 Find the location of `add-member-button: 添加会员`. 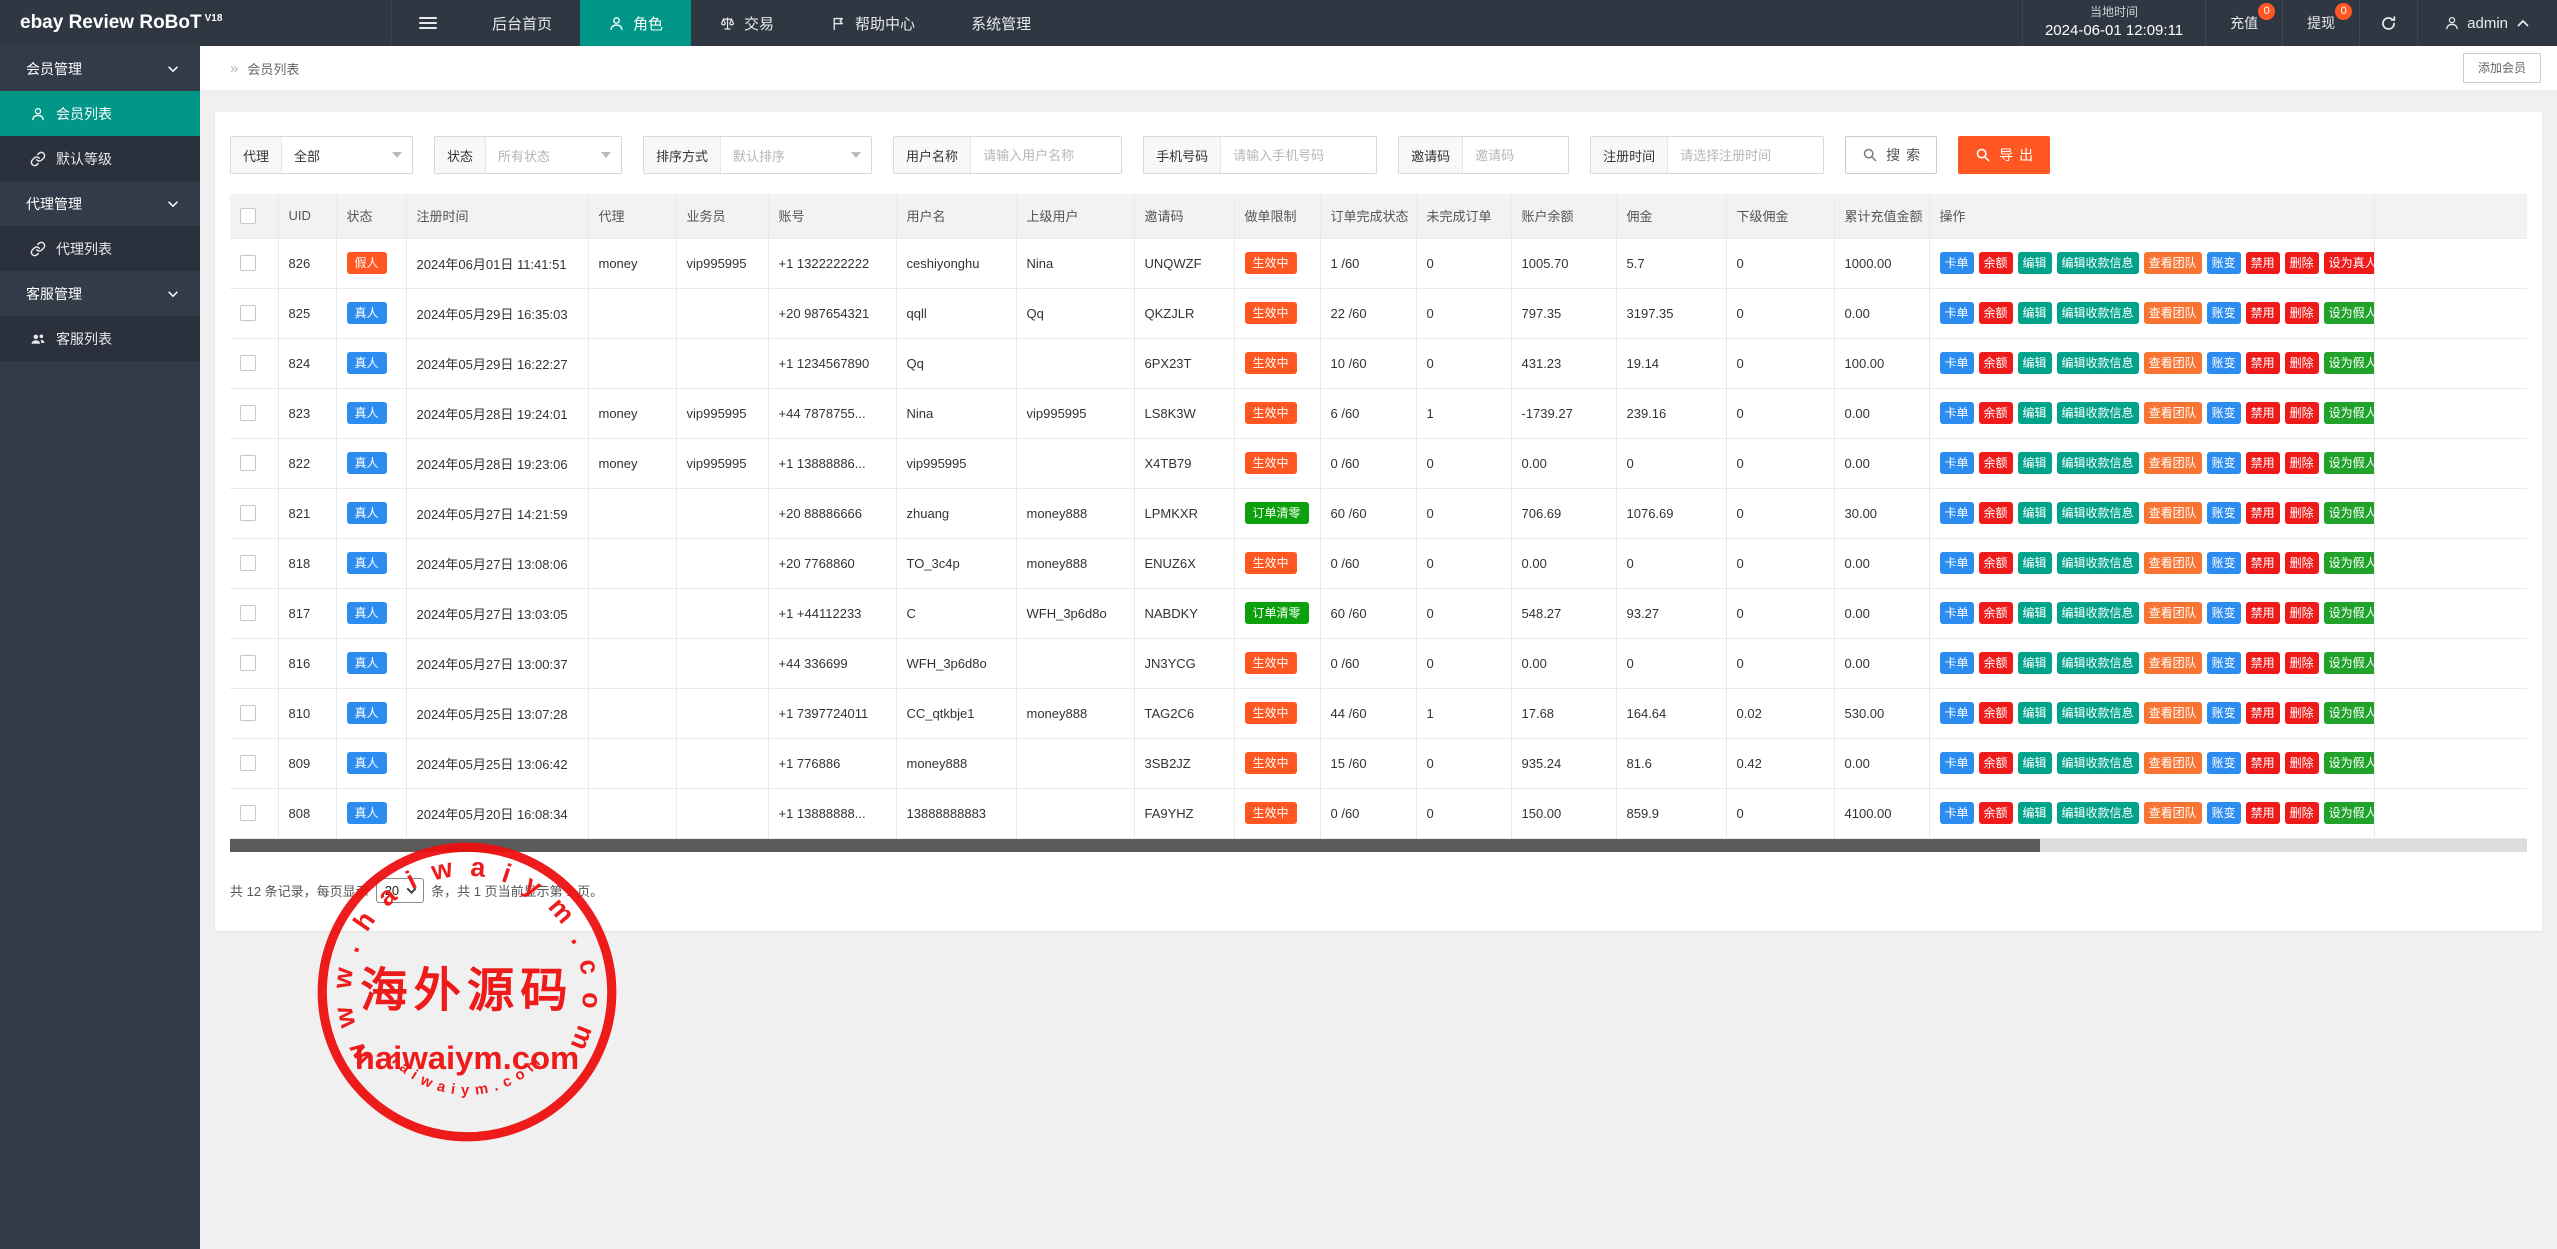

add-member-button: 添加会员 is located at coordinates (2501, 68).